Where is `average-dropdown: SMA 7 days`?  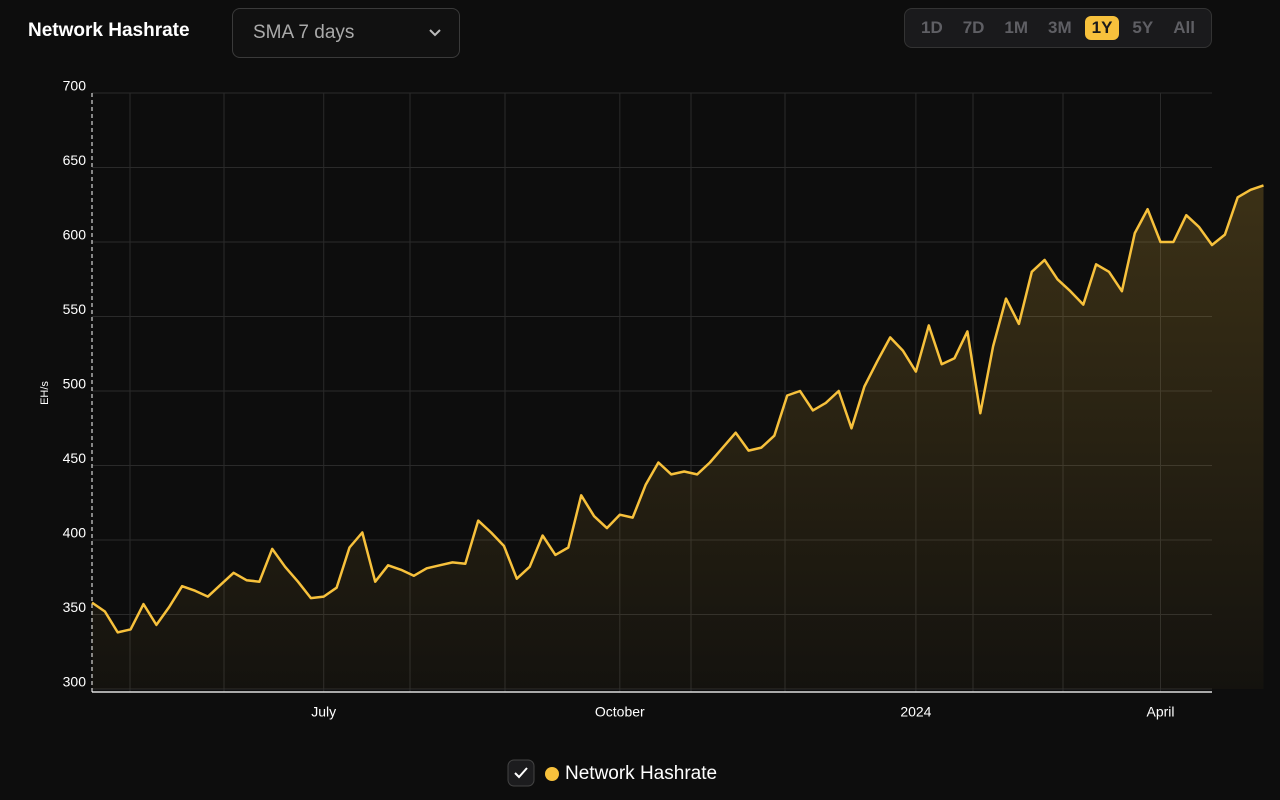 average-dropdown: SMA 7 days is located at coordinates (346, 33).